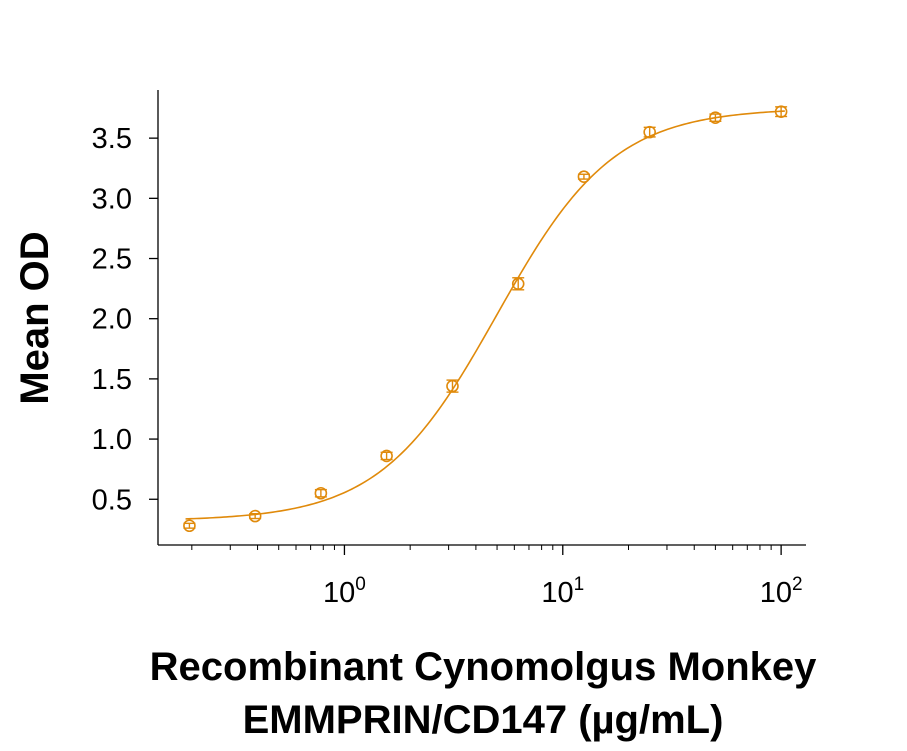  What do you see at coordinates (112, 500) in the screenshot?
I see `y-tick-label: 0.5` at bounding box center [112, 500].